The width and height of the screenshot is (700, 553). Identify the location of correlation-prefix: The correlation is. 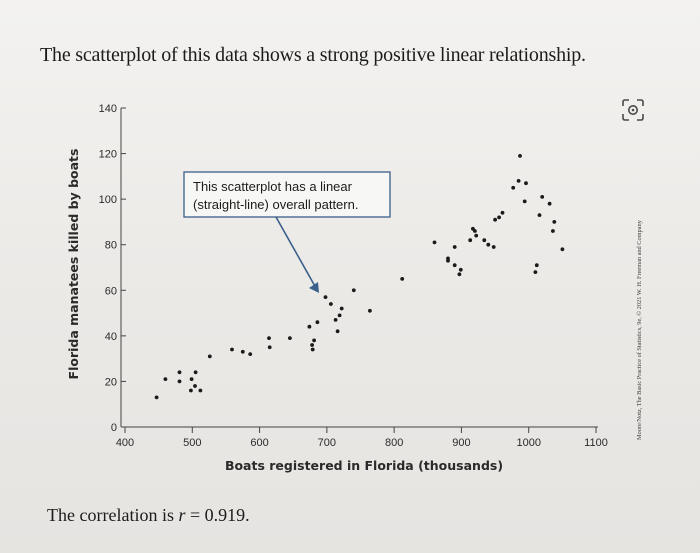
(113, 515).